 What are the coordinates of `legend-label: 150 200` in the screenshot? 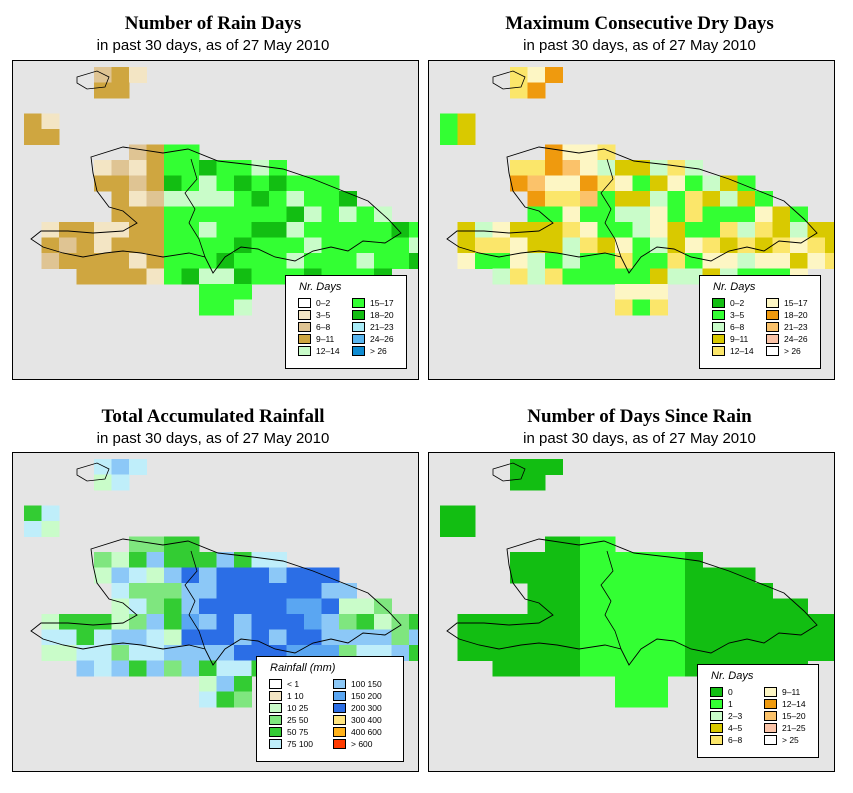 It's located at (366, 696).